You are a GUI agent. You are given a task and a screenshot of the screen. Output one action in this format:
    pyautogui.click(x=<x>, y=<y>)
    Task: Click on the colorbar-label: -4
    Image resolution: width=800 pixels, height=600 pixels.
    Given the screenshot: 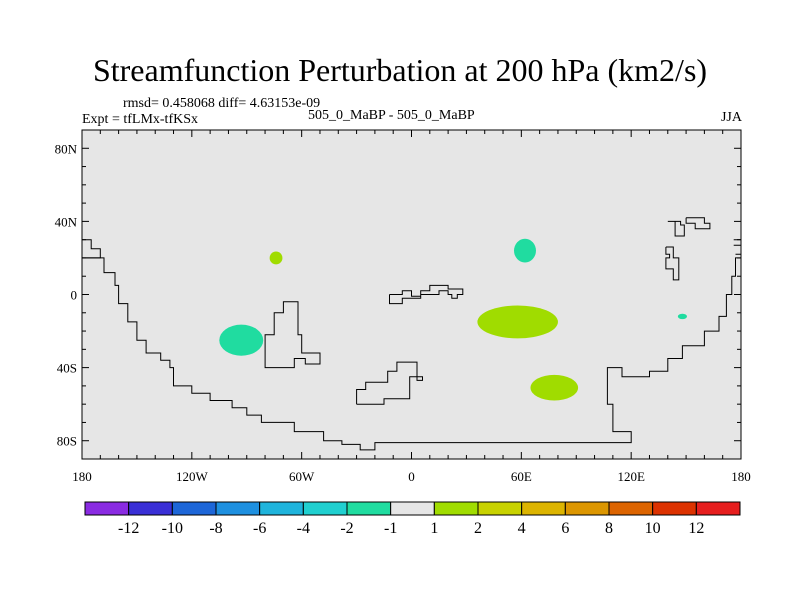 What is the action you would take?
    pyautogui.click(x=303, y=528)
    